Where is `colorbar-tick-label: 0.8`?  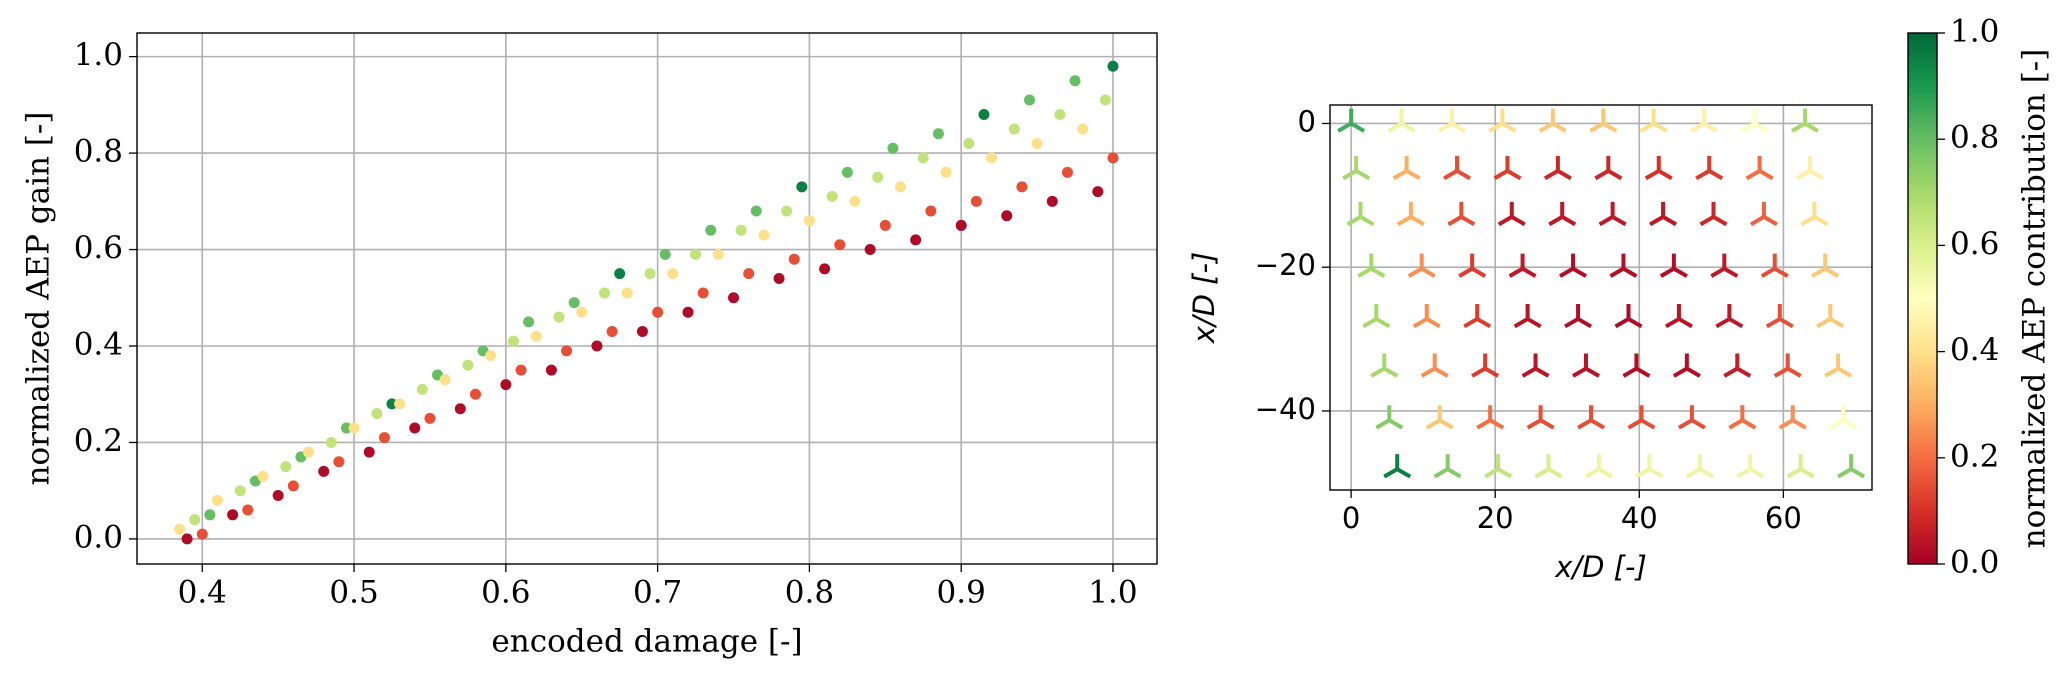 colorbar-tick-label: 0.8 is located at coordinates (1974, 138).